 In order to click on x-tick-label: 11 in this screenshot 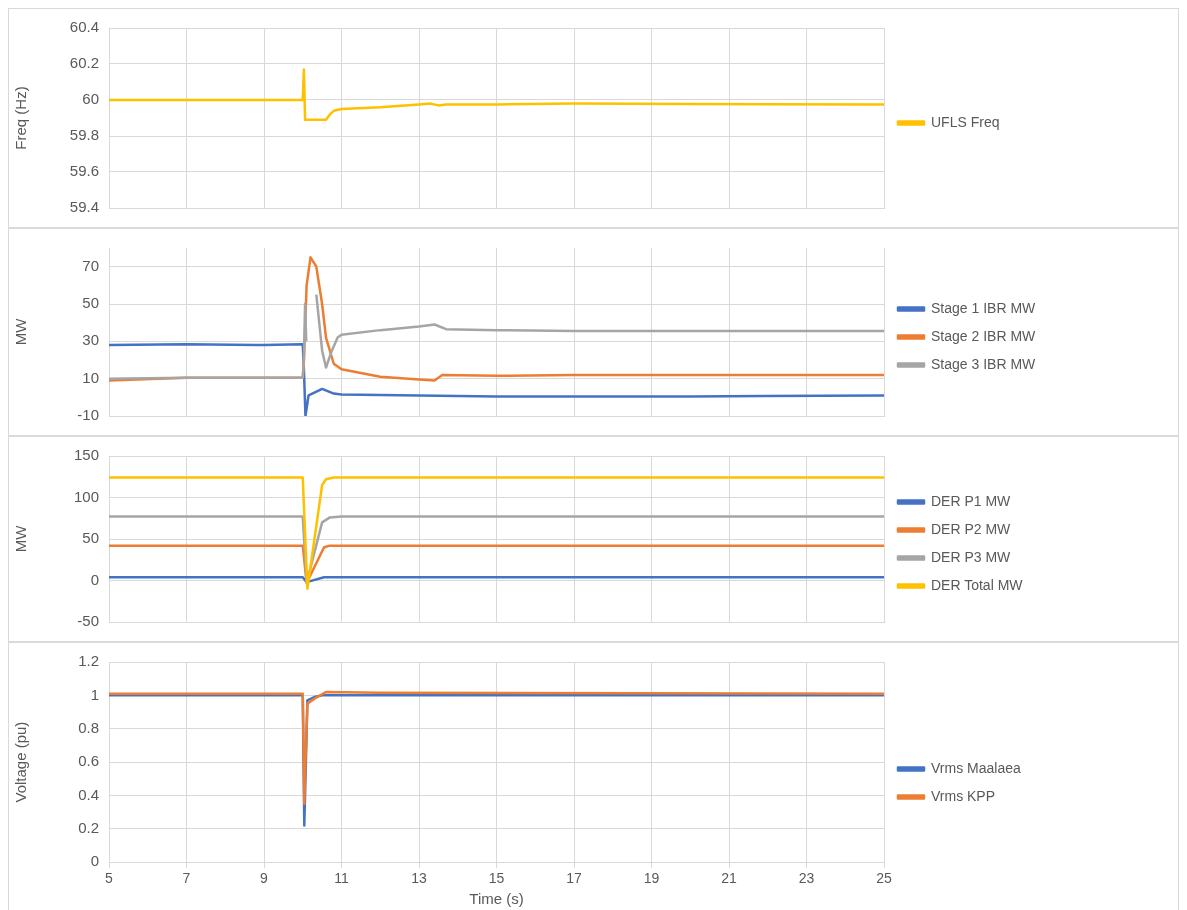, I will do `click(341, 878)`.